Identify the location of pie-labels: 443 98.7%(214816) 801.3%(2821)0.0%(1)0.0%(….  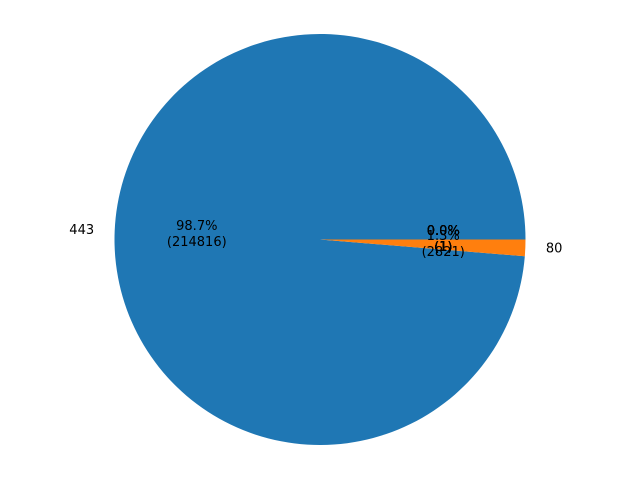
(315, 239).